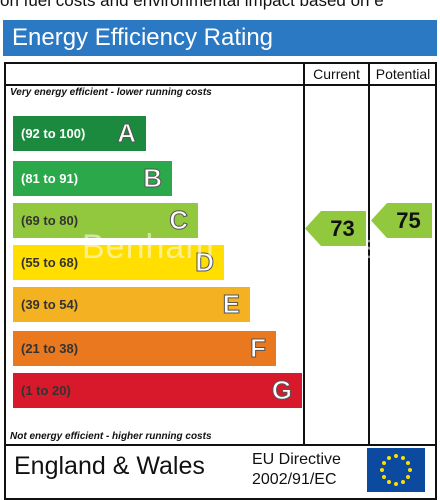 The width and height of the screenshot is (440, 500). I want to click on footer-row-divider, so click(220, 445).